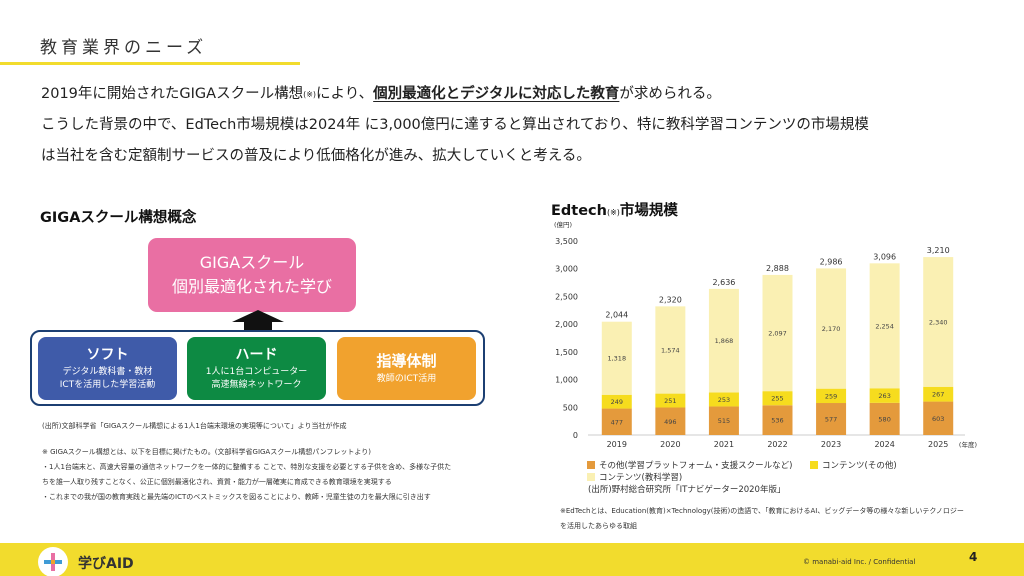  What do you see at coordinates (406, 379) in the screenshot?
I see `pillar-guidance-desc: 教師のICT活用` at bounding box center [406, 379].